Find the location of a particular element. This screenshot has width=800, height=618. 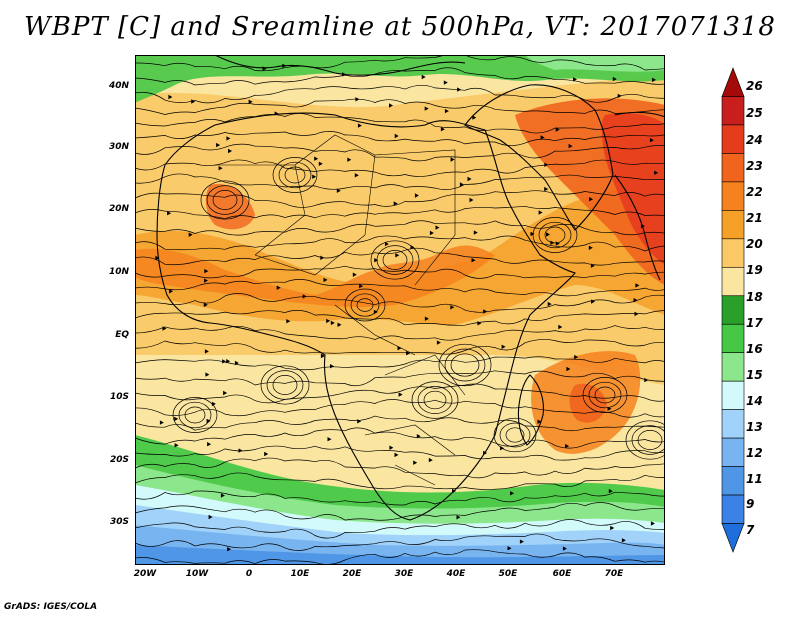

lat-label-30n: 30N is located at coordinates (118, 147).